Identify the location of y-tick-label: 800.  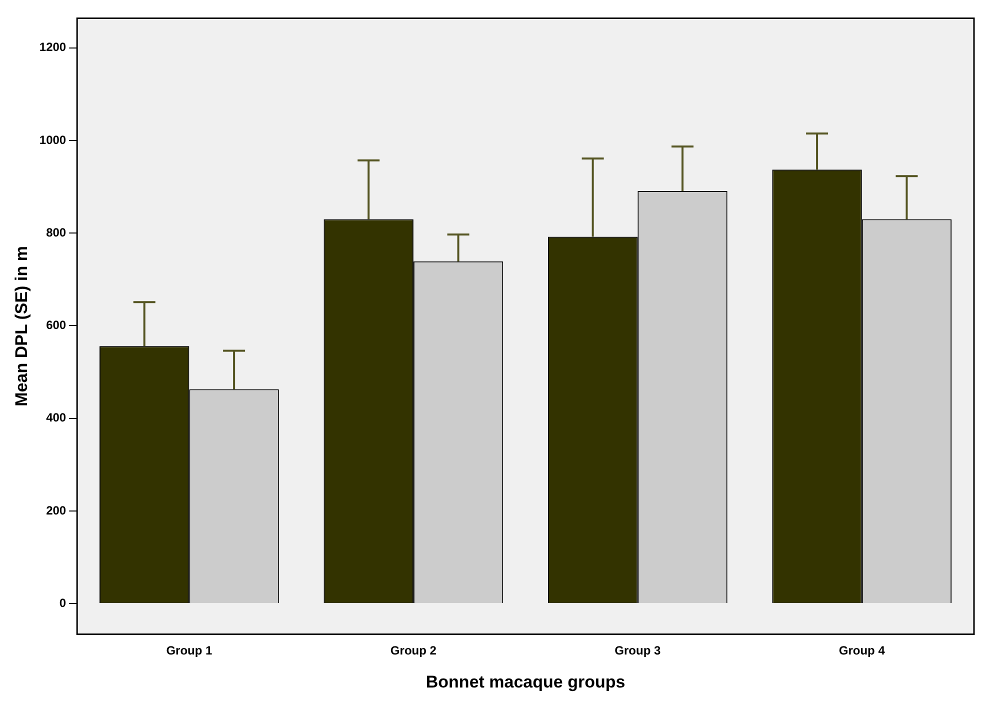
(56, 232).